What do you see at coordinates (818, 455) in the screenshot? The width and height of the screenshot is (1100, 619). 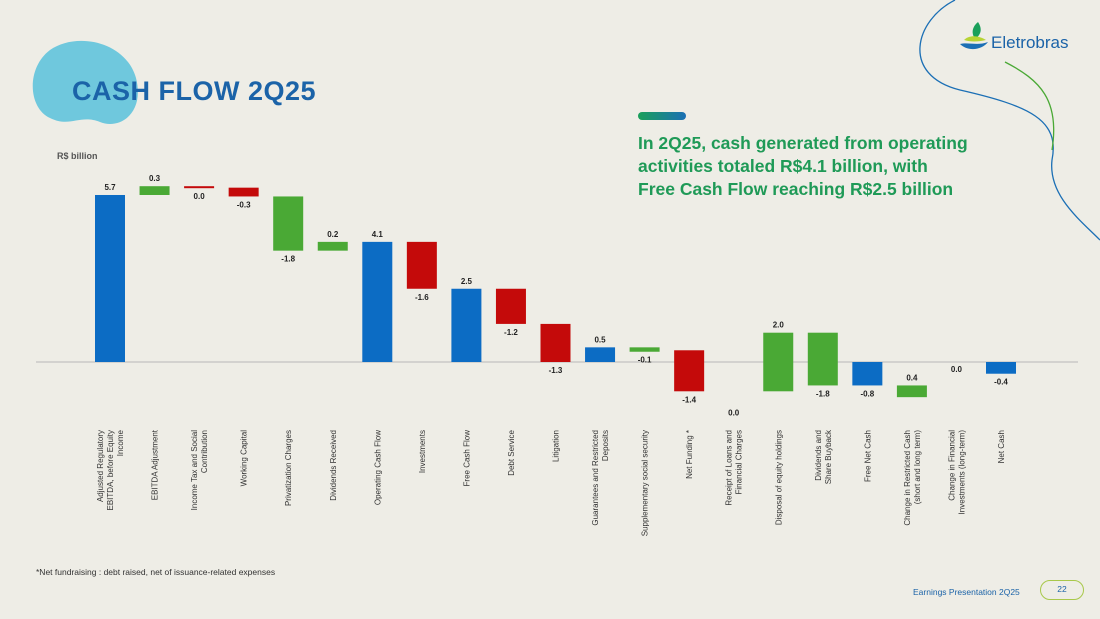 I see `category-label-16-0: Dividends and` at bounding box center [818, 455].